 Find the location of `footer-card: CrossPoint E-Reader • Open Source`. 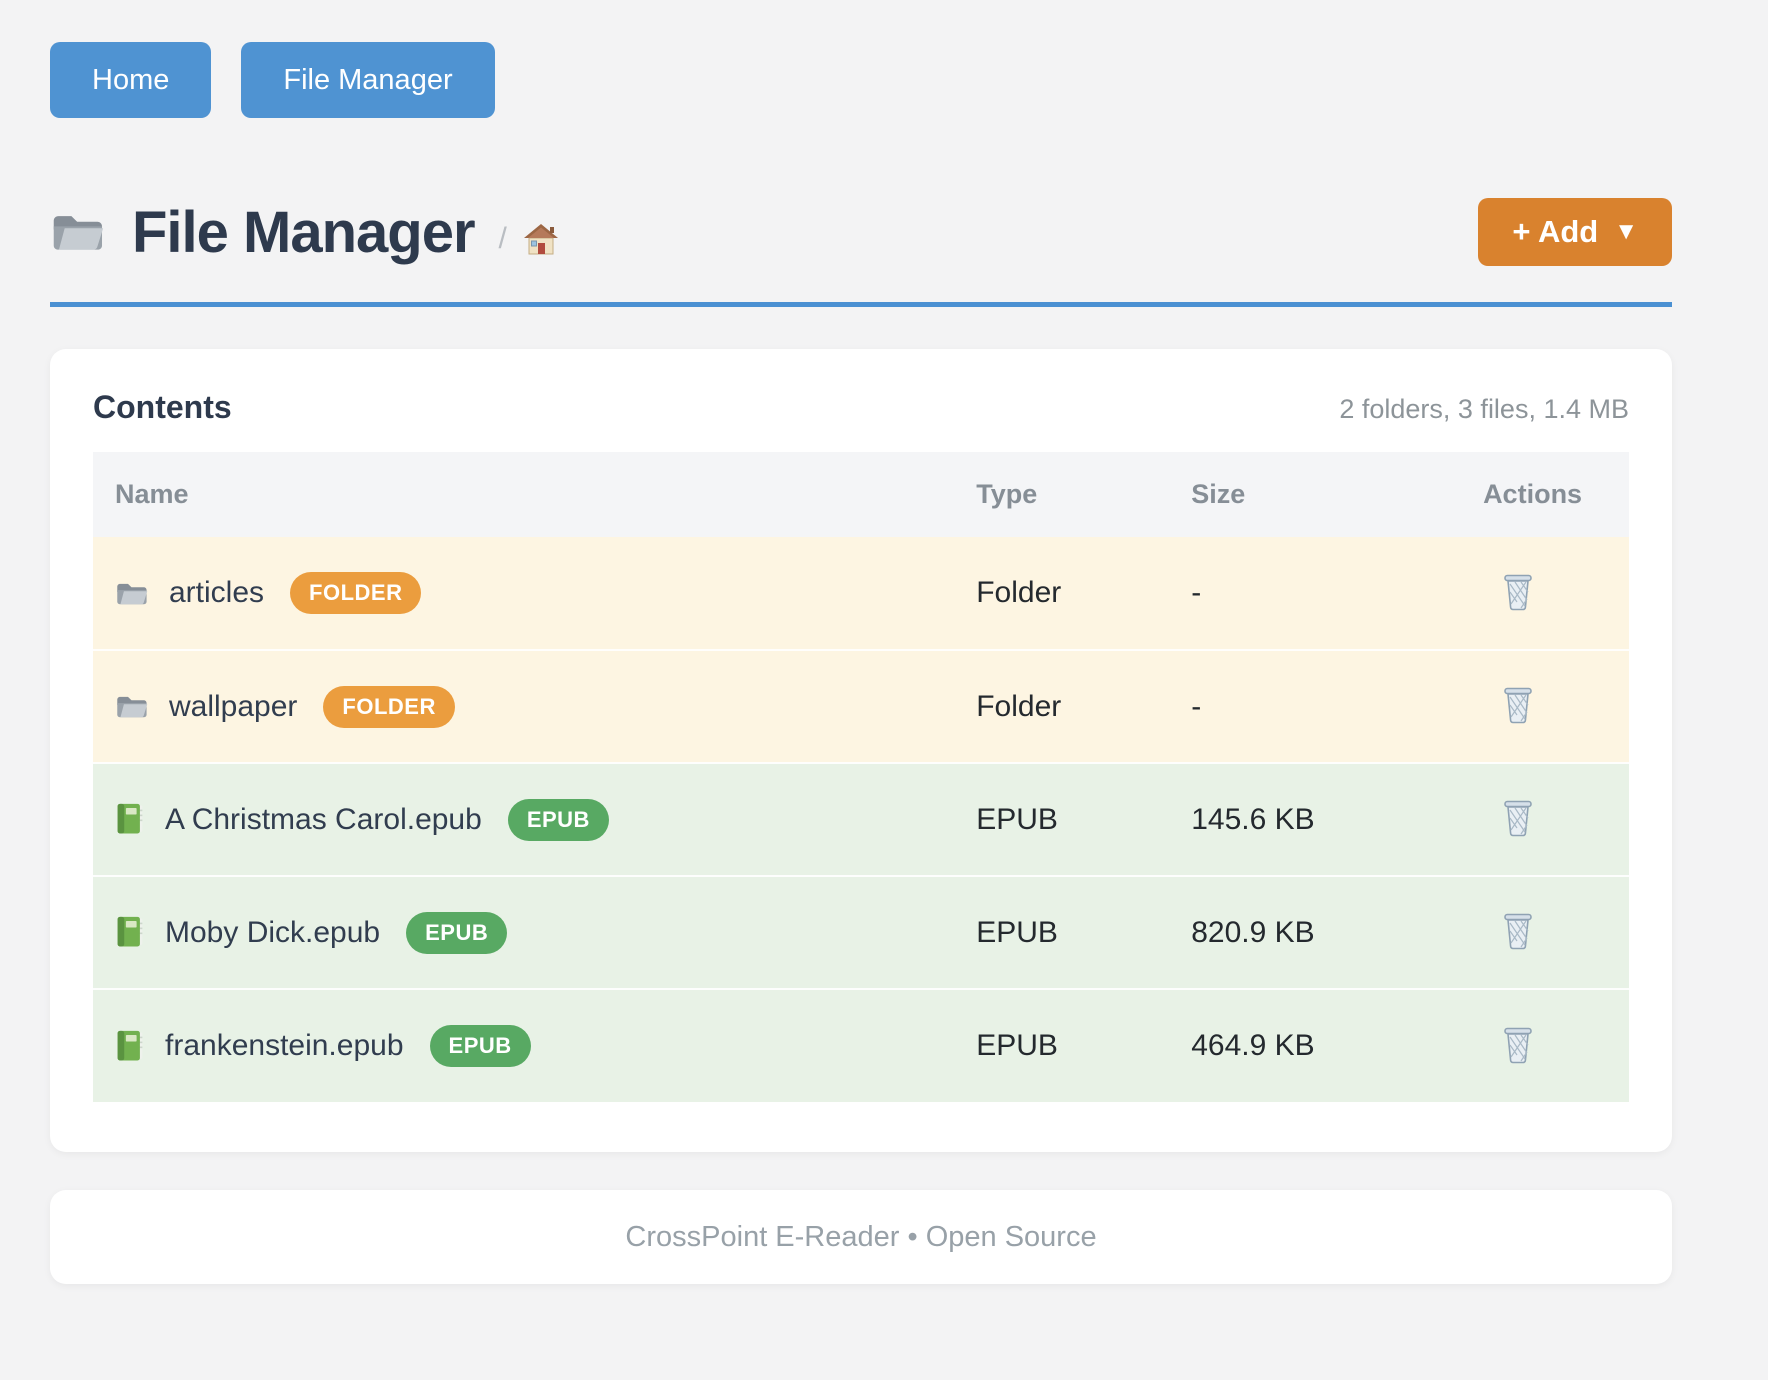

footer-card: CrossPoint E-Reader • Open Source is located at coordinates (861, 1237).